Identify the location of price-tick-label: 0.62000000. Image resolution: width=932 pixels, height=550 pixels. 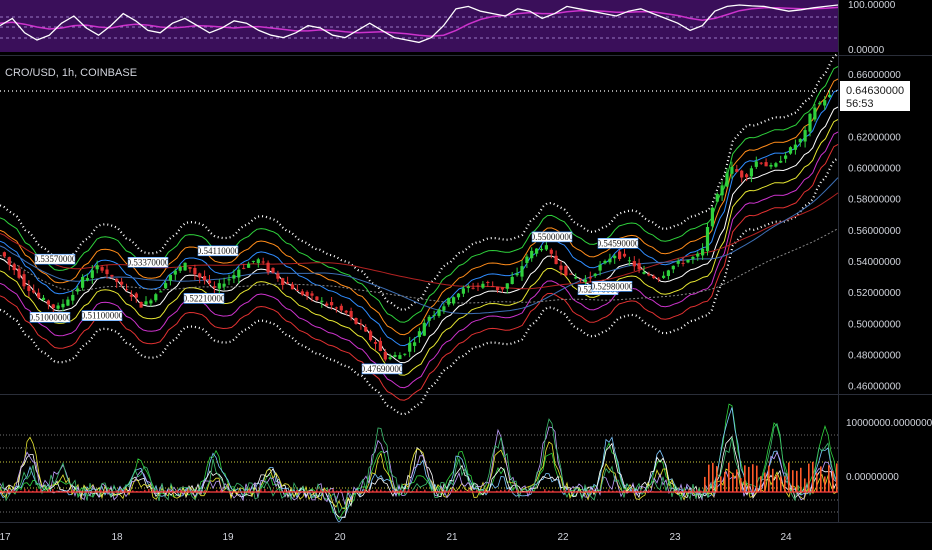
(874, 137).